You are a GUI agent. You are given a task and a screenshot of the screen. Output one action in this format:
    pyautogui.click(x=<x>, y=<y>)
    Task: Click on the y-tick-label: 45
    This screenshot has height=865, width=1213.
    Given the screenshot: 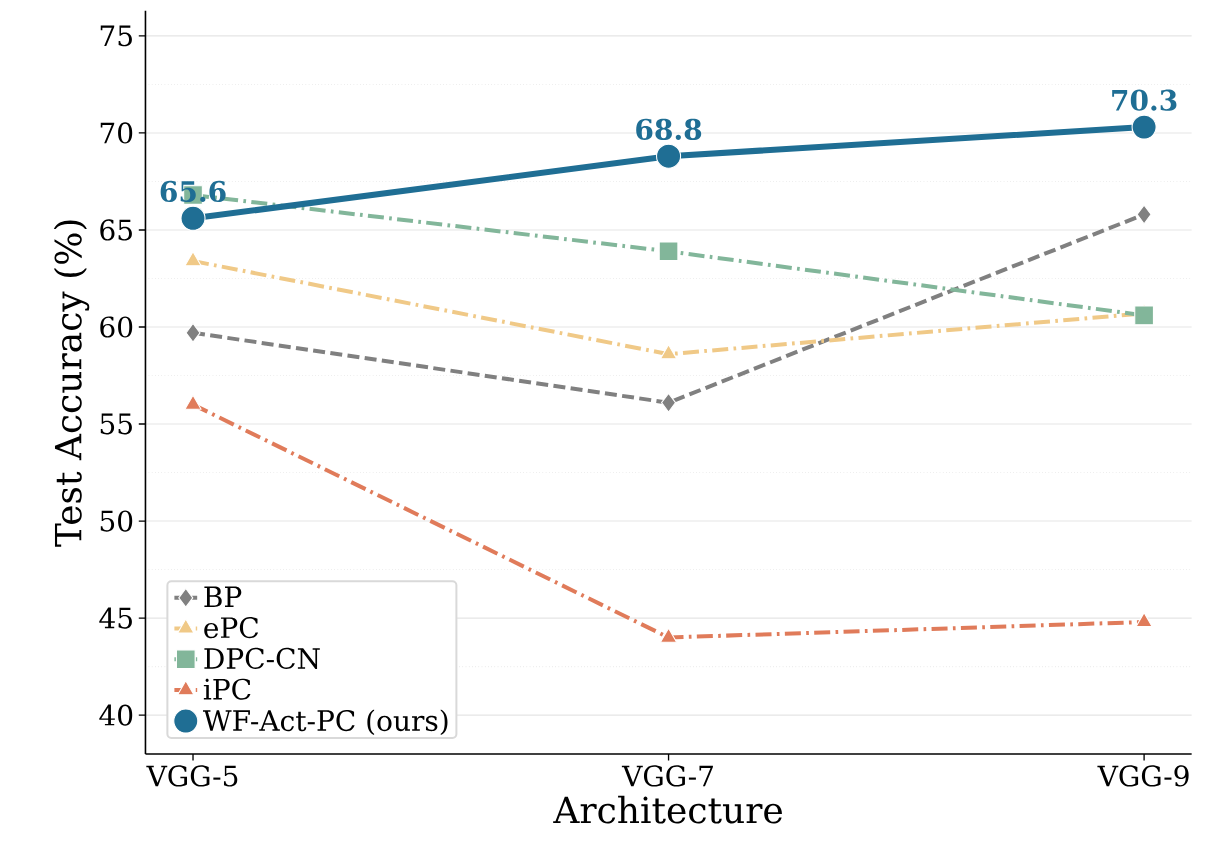 What is the action you would take?
    pyautogui.click(x=115, y=618)
    